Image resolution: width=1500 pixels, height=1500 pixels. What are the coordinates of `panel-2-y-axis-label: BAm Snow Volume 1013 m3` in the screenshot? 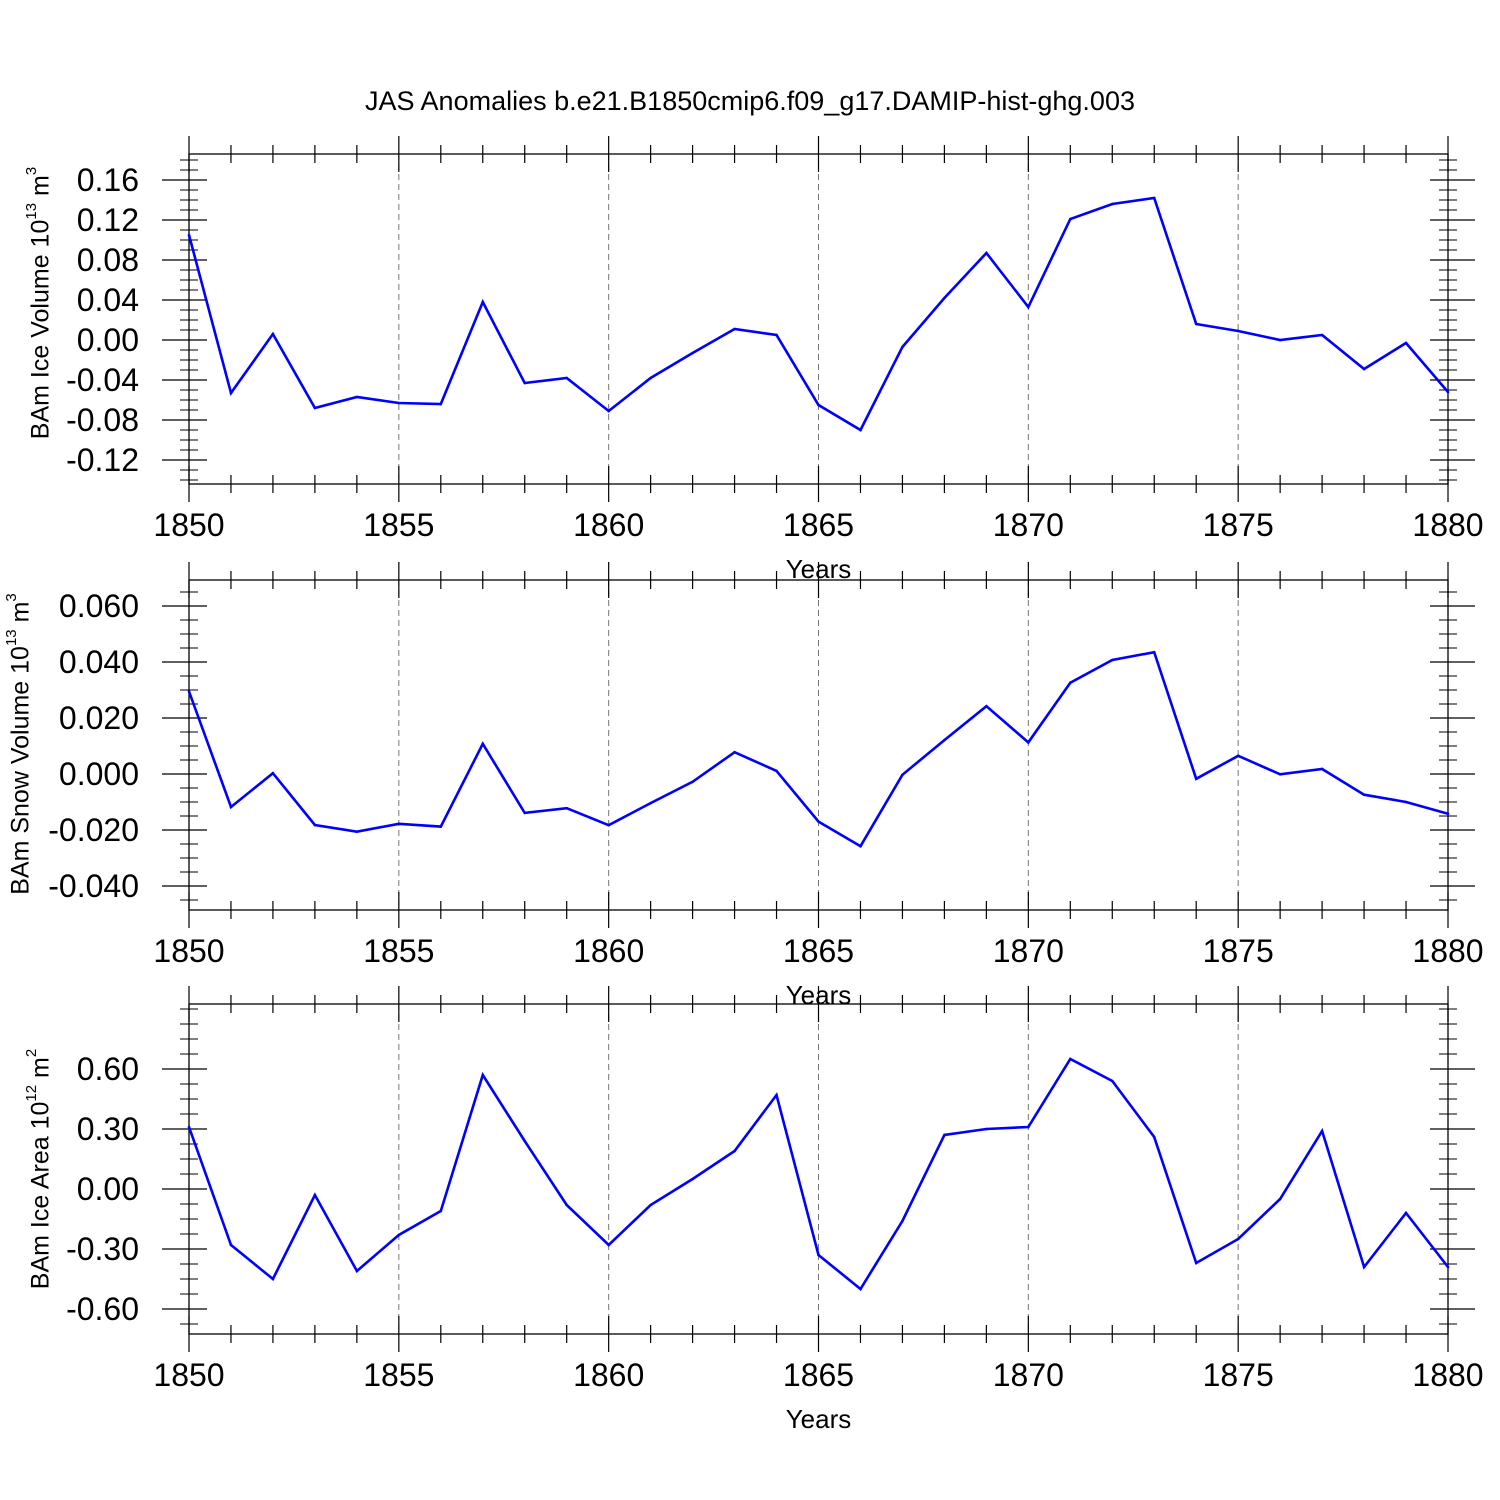 It's located at (19, 744).